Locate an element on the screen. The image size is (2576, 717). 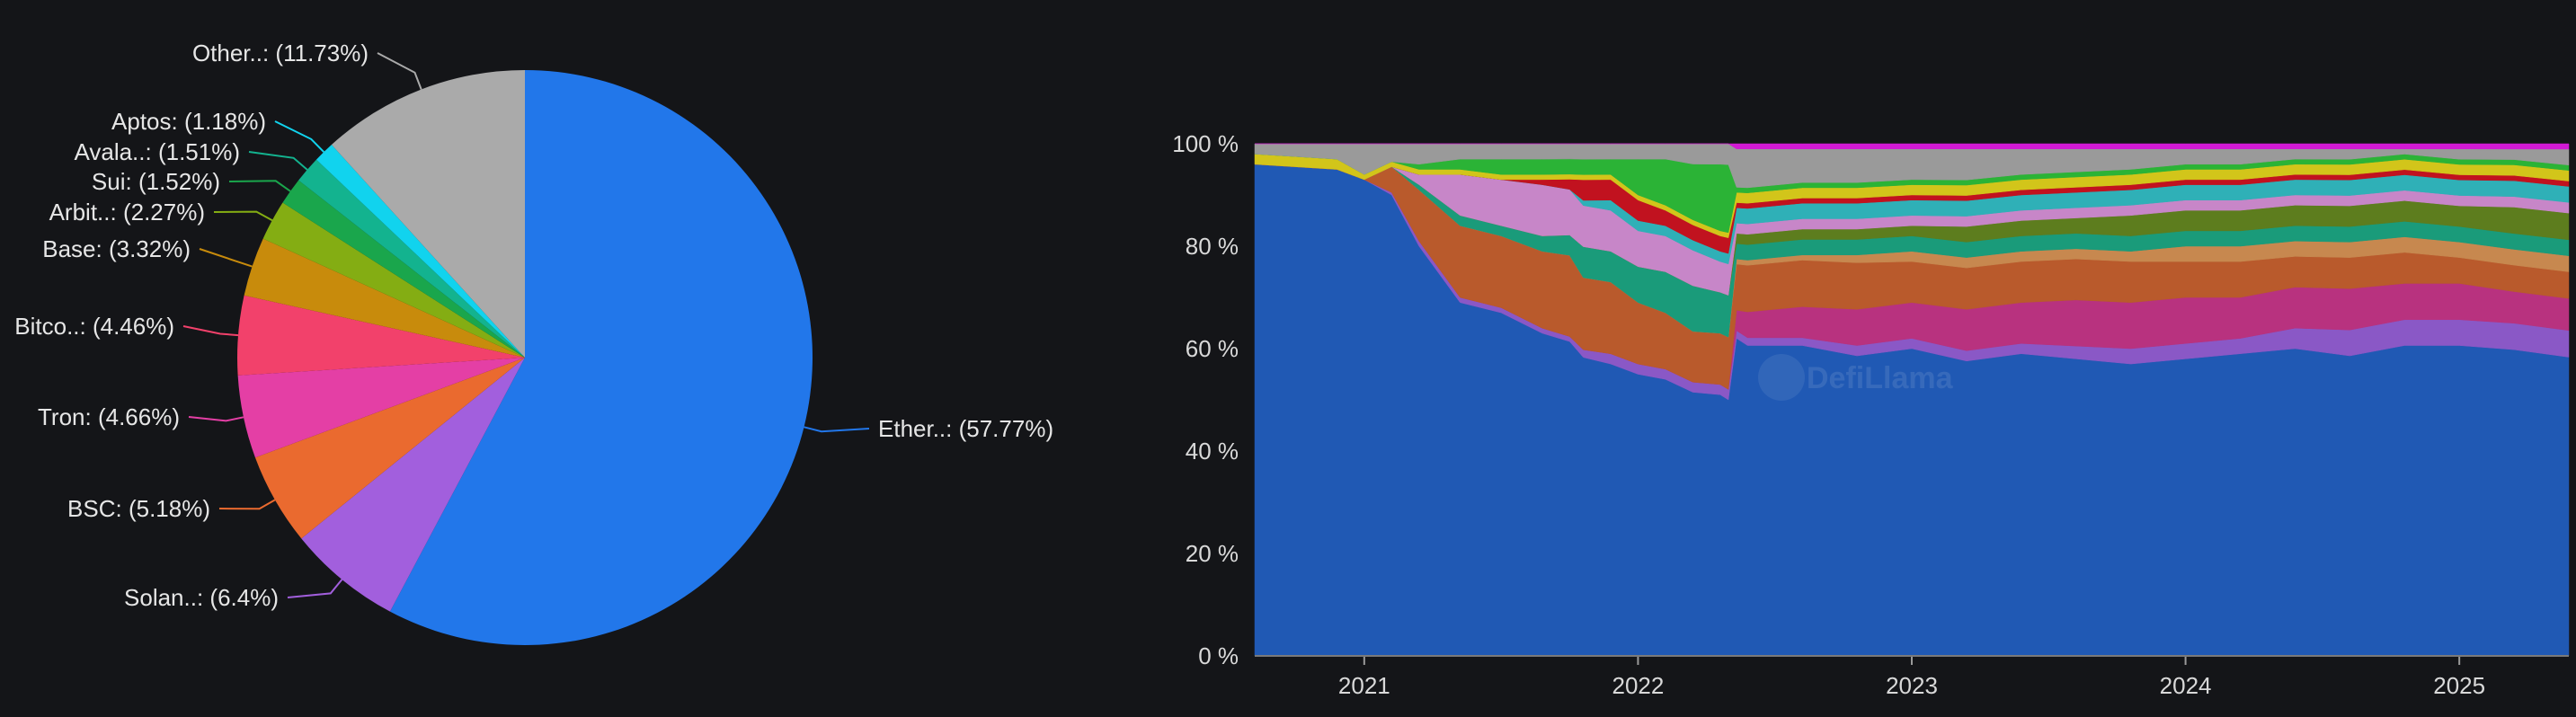
pie-leader-line-other is located at coordinates (399, 71).